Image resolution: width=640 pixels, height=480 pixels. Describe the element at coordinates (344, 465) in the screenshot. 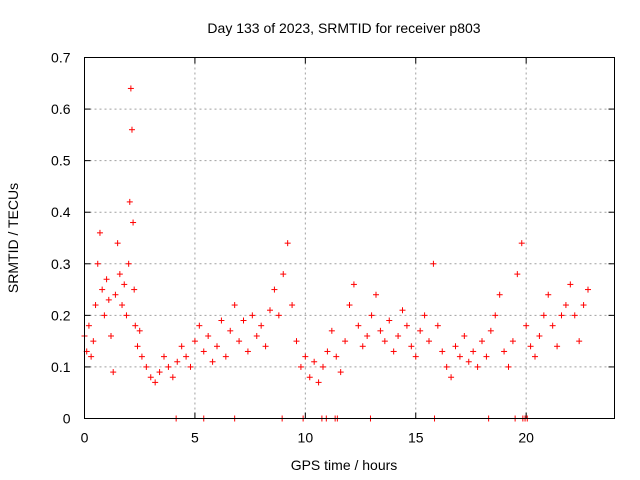

I see `x-axis-title: GPS time / hours` at that location.